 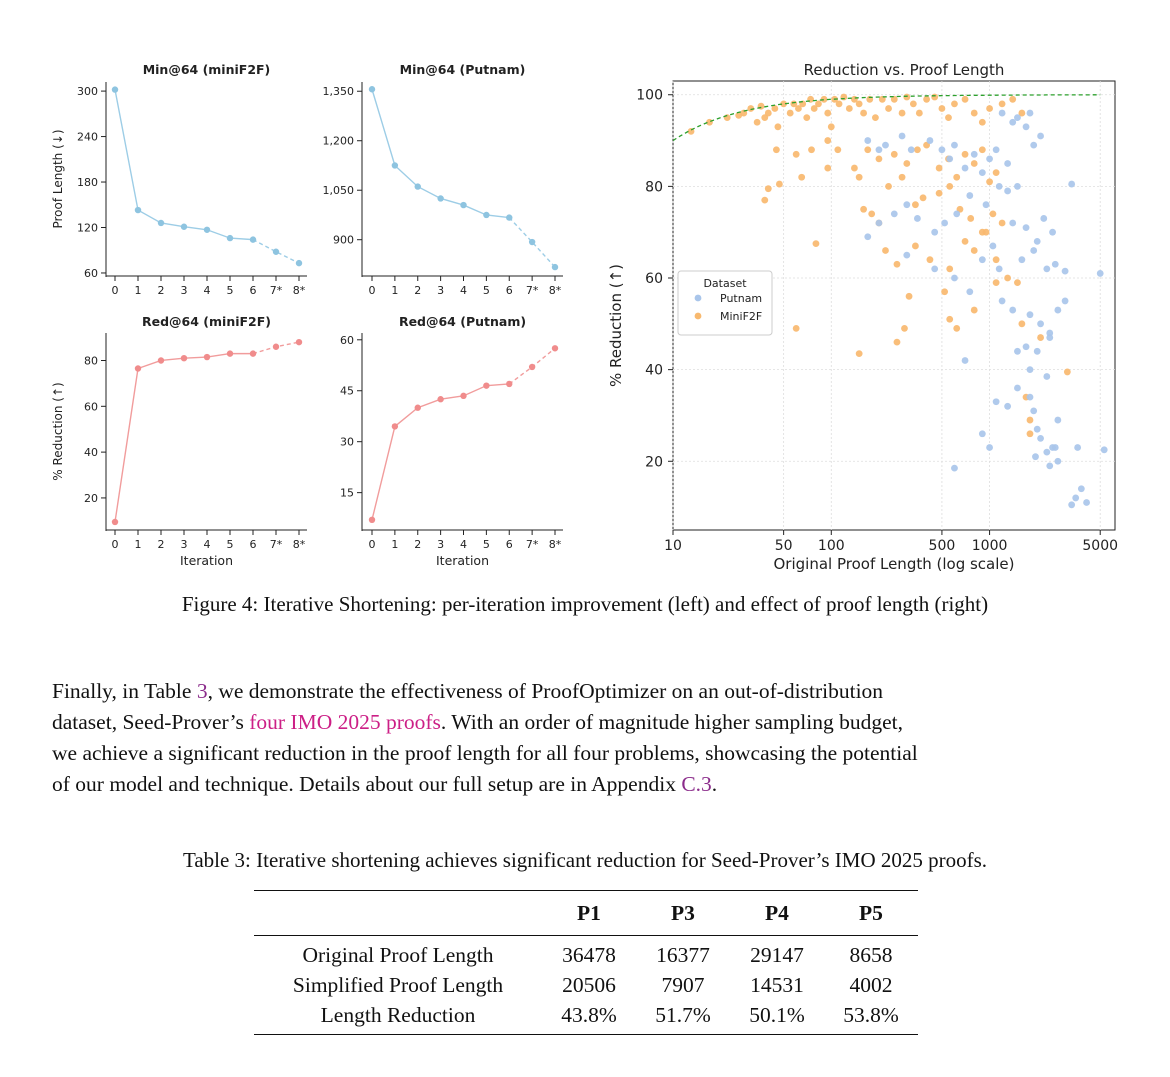 What do you see at coordinates (347, 442) in the screenshot?
I see `y-tick-label: 30` at bounding box center [347, 442].